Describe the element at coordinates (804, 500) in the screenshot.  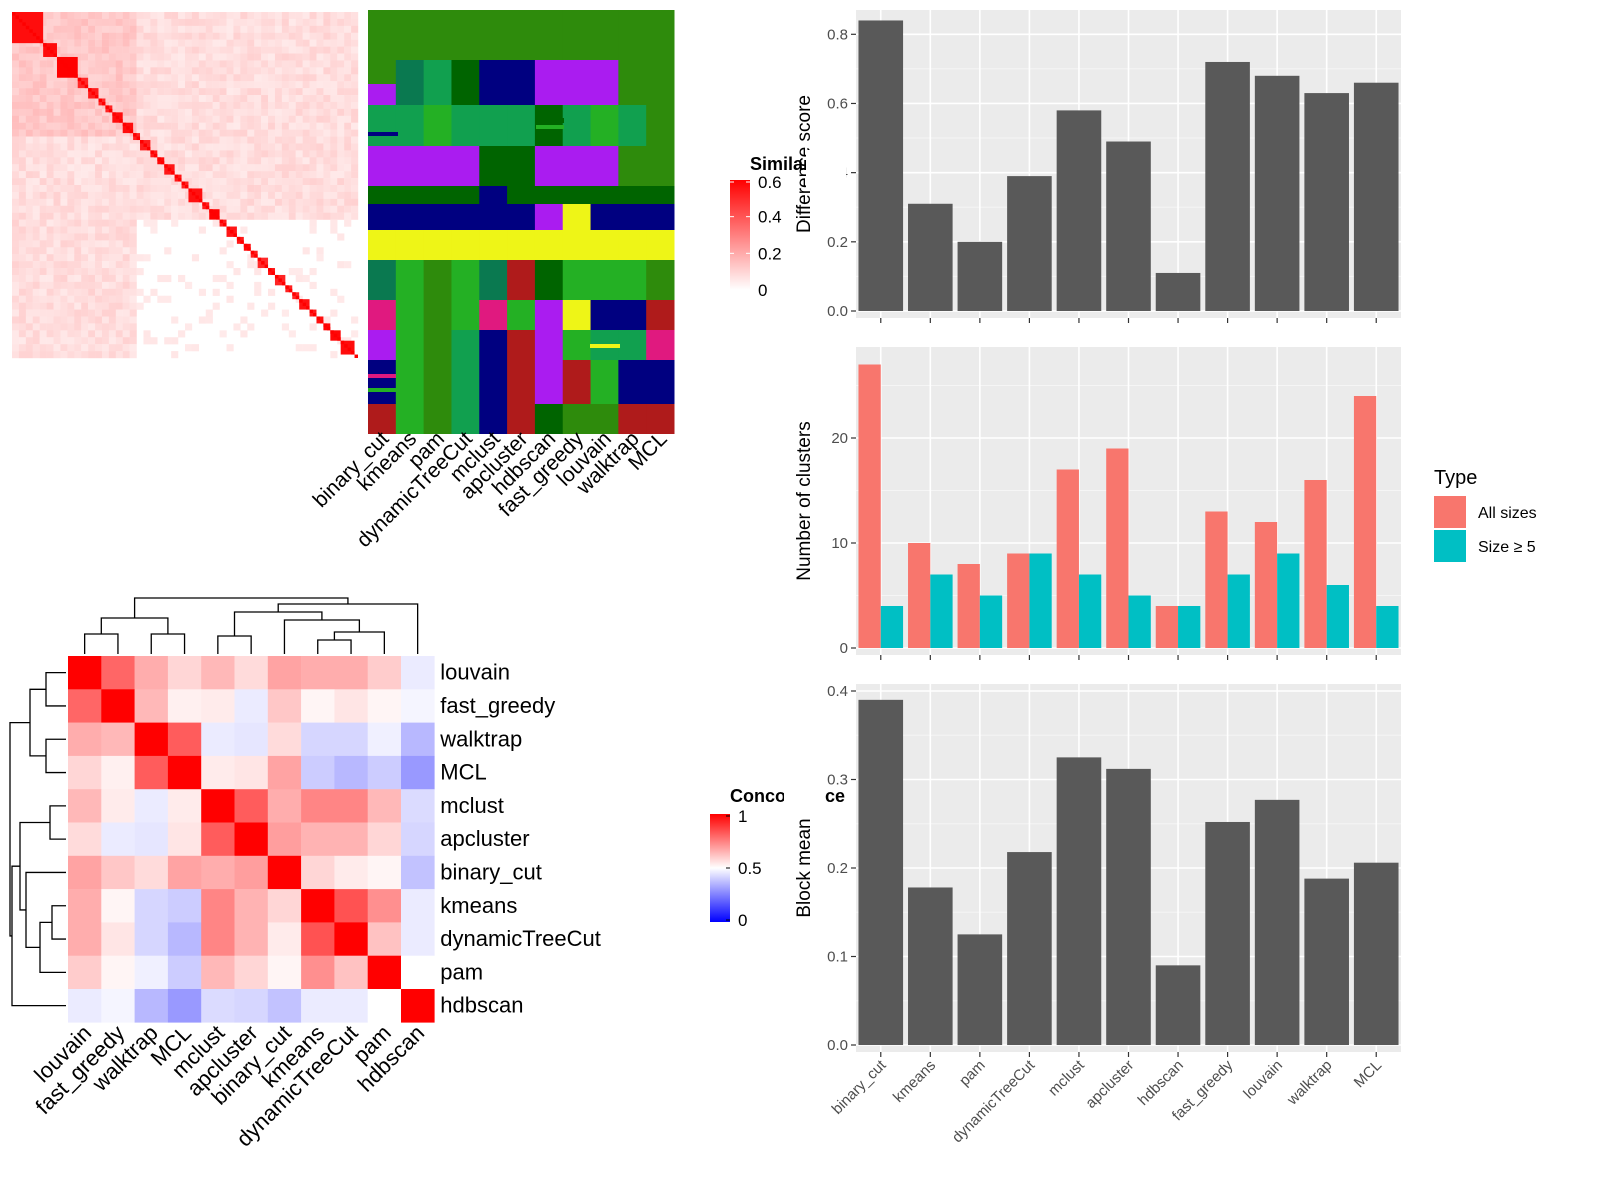
I see `y-axis-label: Number of clusters` at that location.